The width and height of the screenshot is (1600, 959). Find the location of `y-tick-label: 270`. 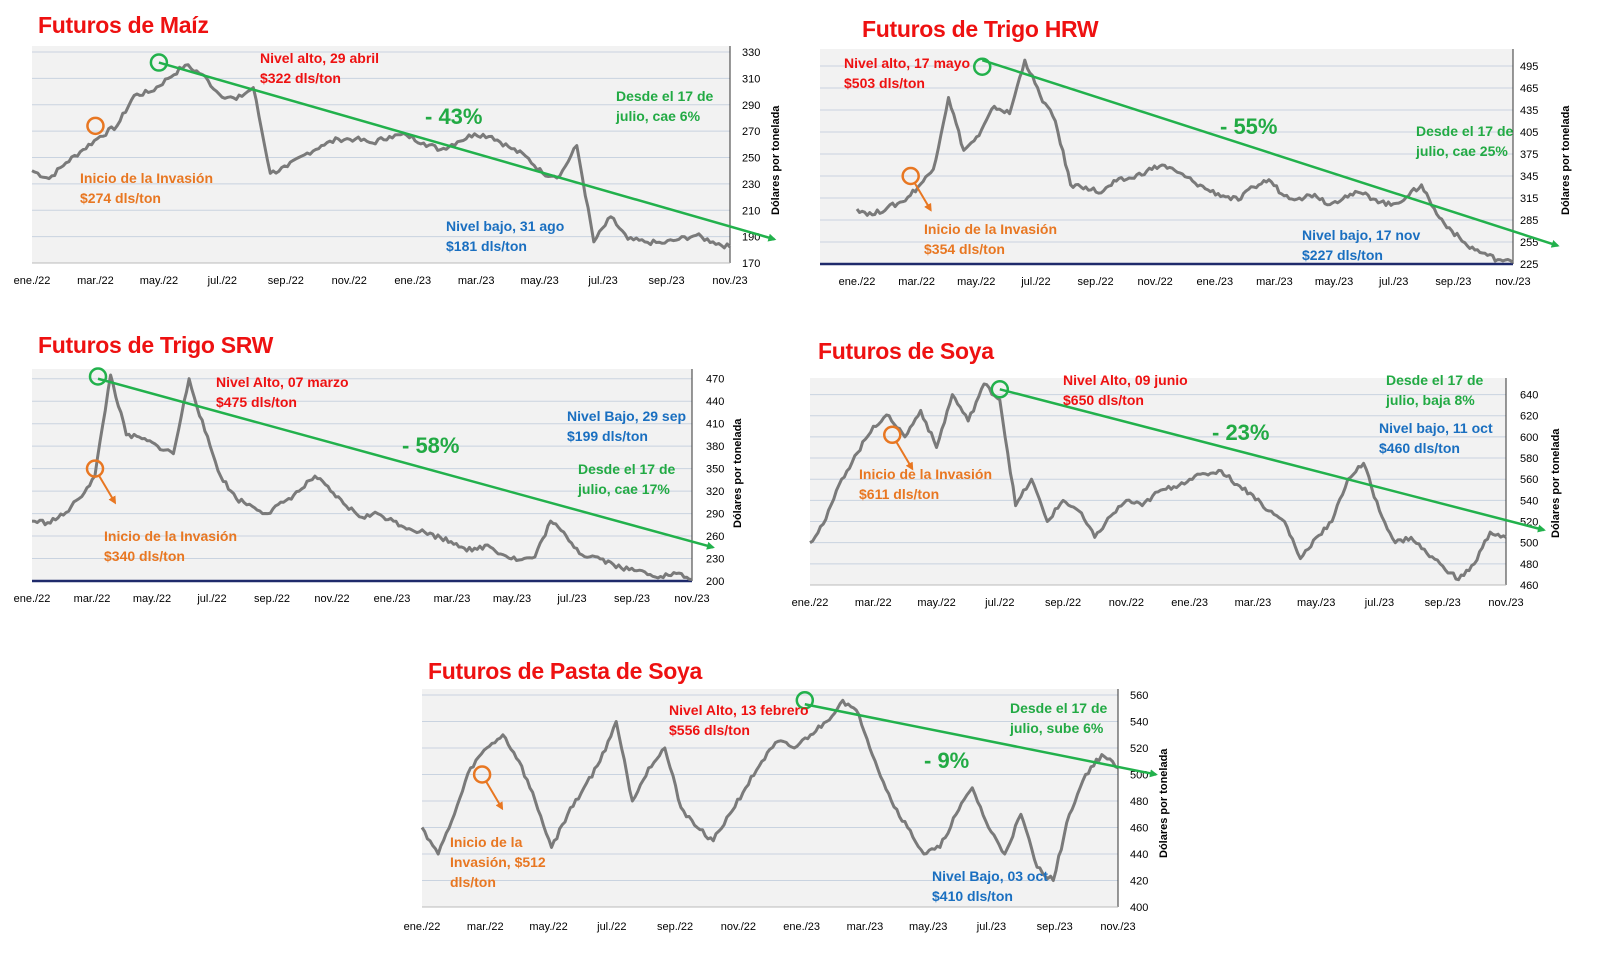

y-tick-label: 270 is located at coordinates (751, 132).